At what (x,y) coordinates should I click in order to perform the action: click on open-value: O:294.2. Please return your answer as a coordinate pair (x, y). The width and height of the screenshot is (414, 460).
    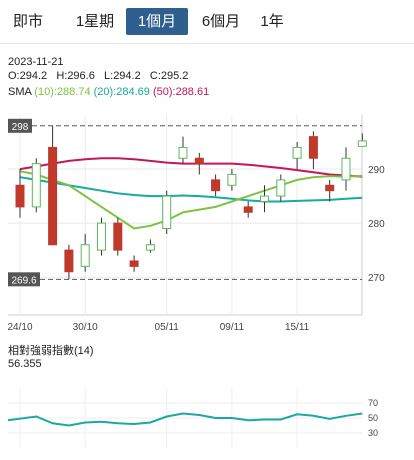
    Looking at the image, I should click on (28, 76).